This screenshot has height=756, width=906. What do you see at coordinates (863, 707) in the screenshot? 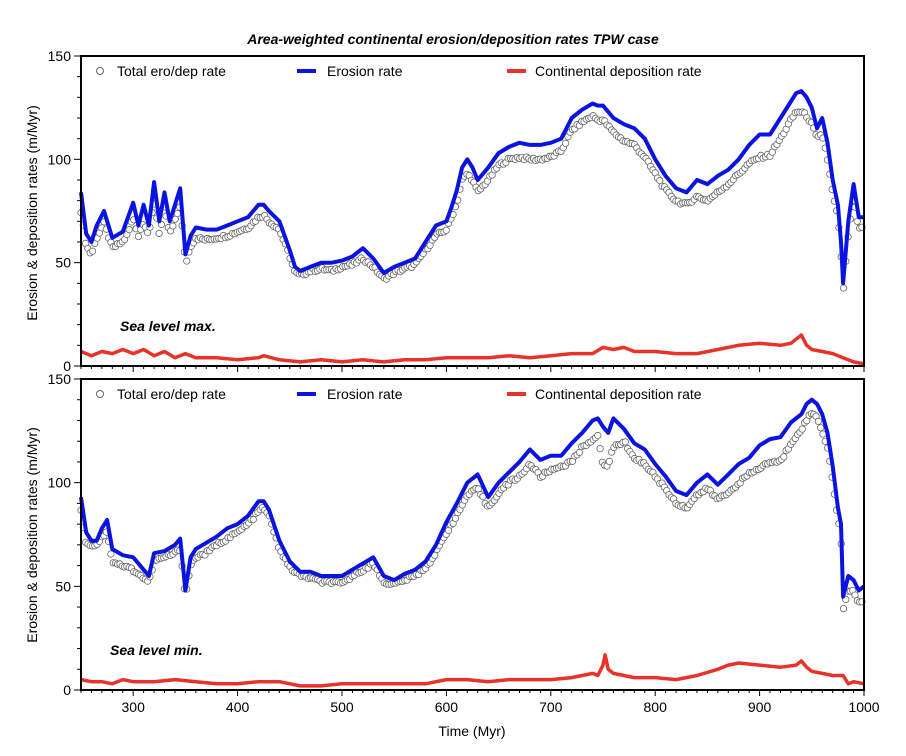
I see `x-tick-label: 1000` at bounding box center [863, 707].